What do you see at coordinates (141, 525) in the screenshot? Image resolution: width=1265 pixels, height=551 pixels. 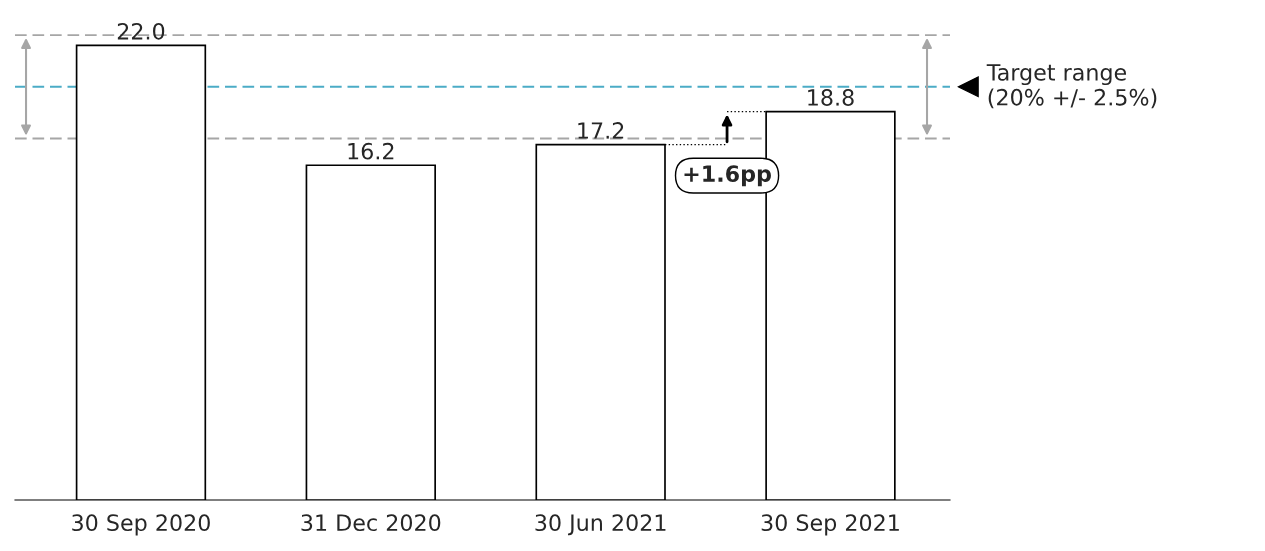 I see `x-tick-label: 30 Sep 2020` at bounding box center [141, 525].